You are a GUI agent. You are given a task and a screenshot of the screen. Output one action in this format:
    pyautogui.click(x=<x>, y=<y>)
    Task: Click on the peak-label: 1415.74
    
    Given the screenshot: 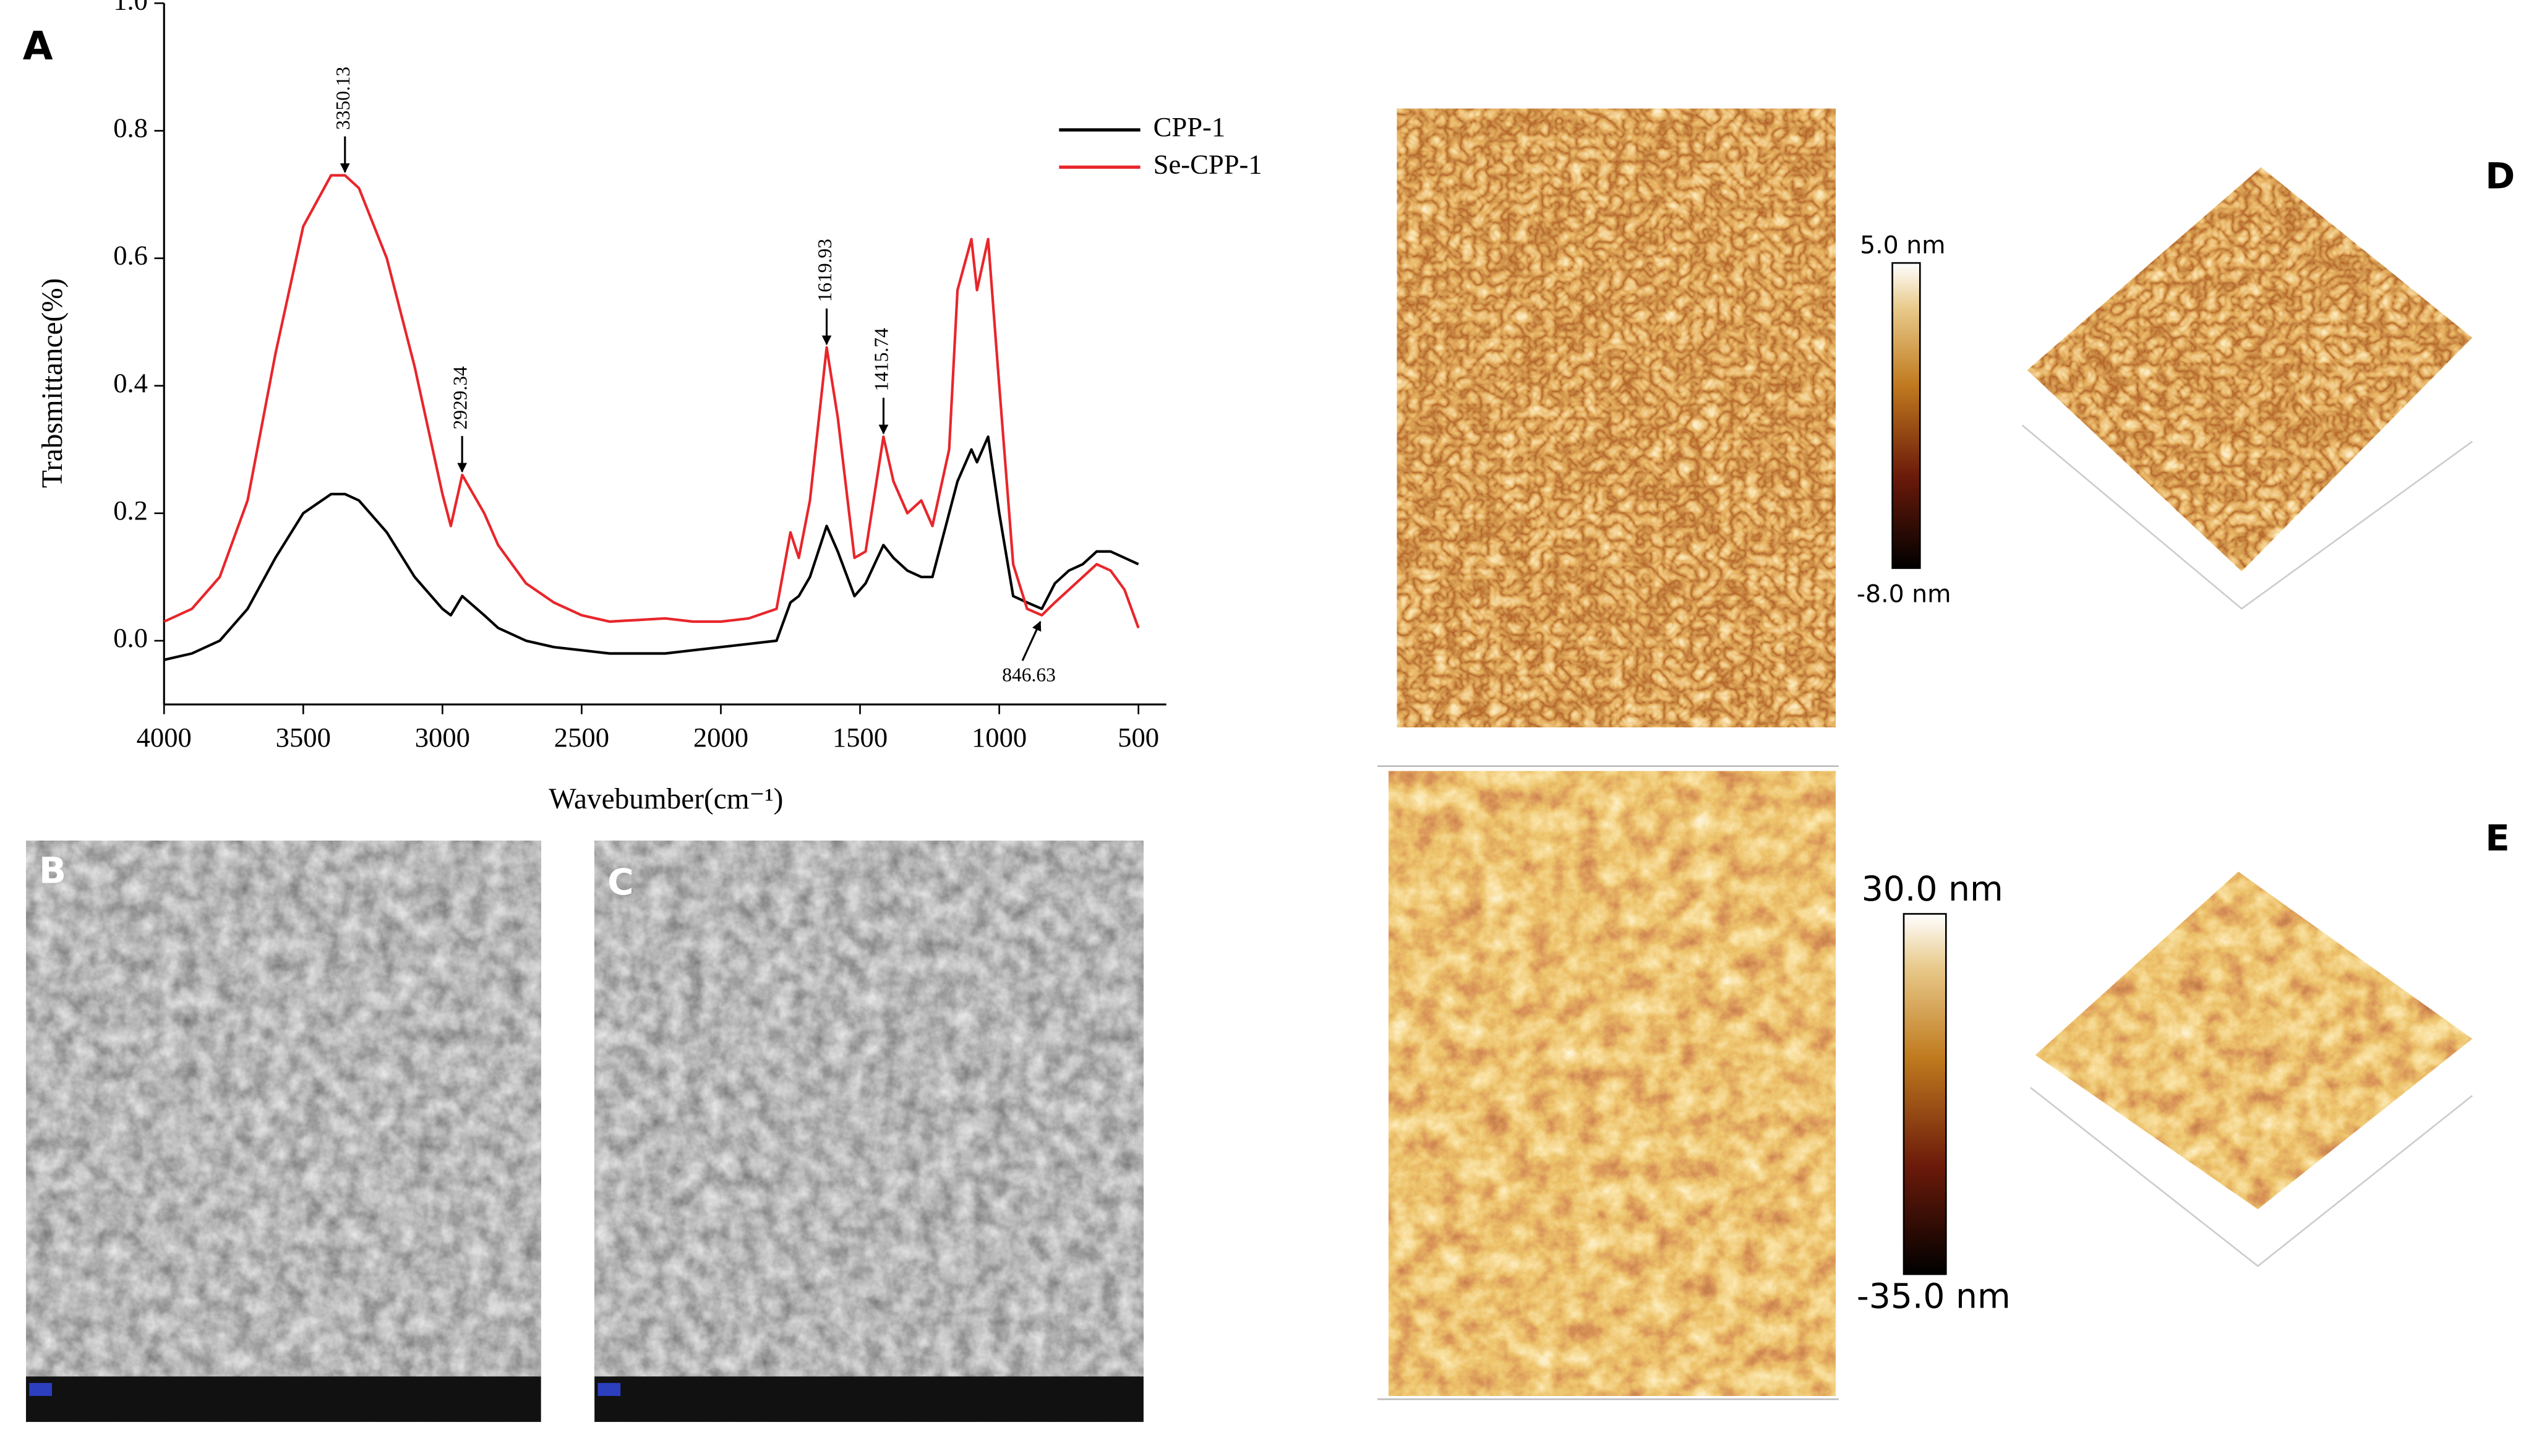 What is the action you would take?
    pyautogui.click(x=881, y=360)
    